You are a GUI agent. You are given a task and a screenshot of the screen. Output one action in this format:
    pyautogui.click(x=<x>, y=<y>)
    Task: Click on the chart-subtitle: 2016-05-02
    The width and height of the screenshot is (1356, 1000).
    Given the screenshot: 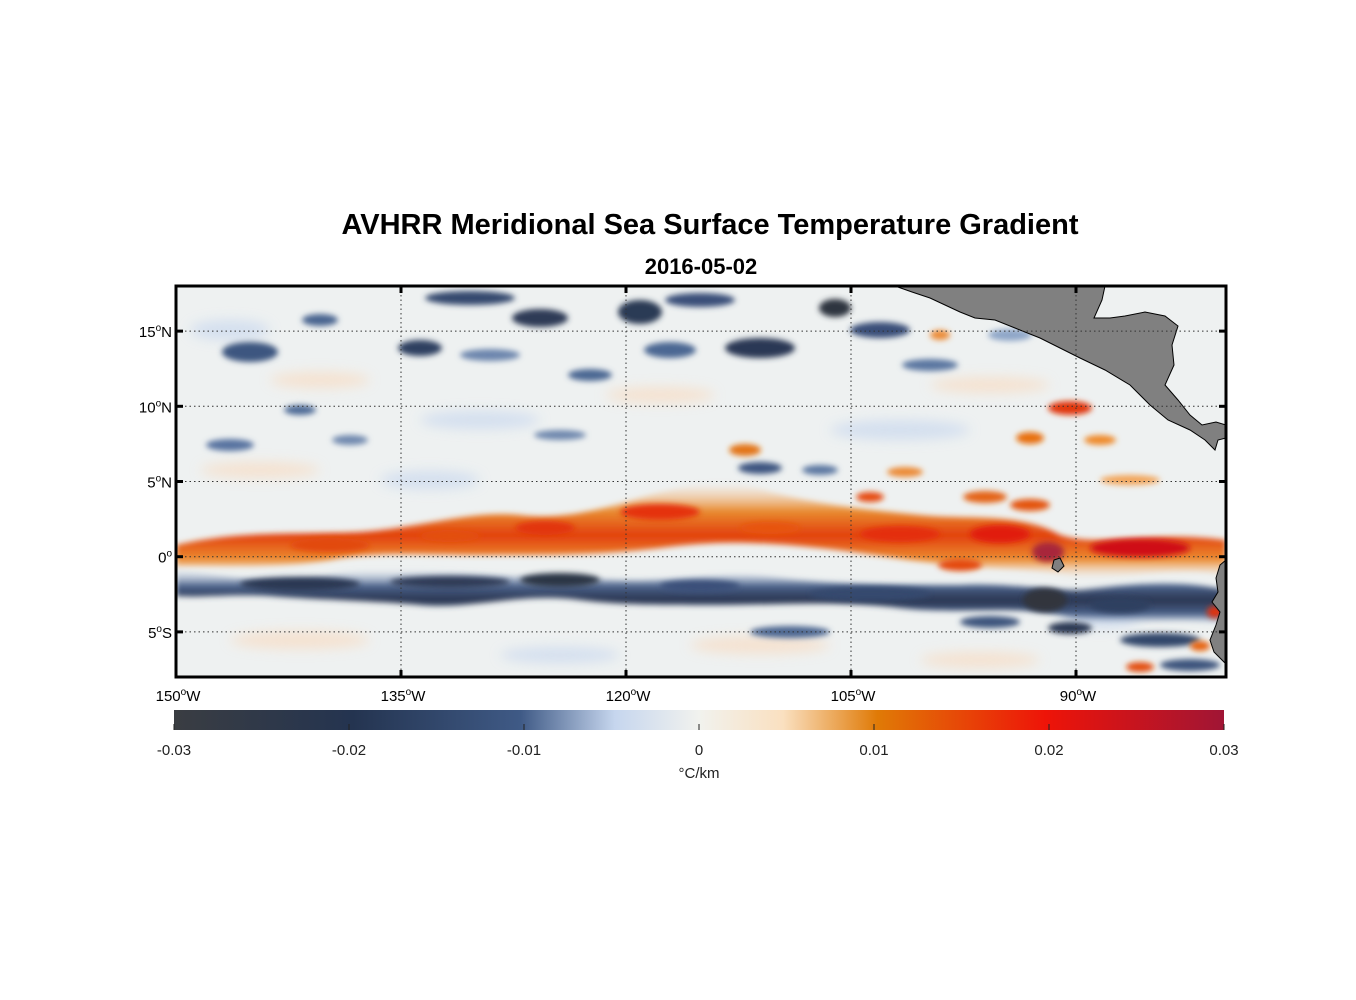 What is the action you would take?
    pyautogui.click(x=701, y=266)
    